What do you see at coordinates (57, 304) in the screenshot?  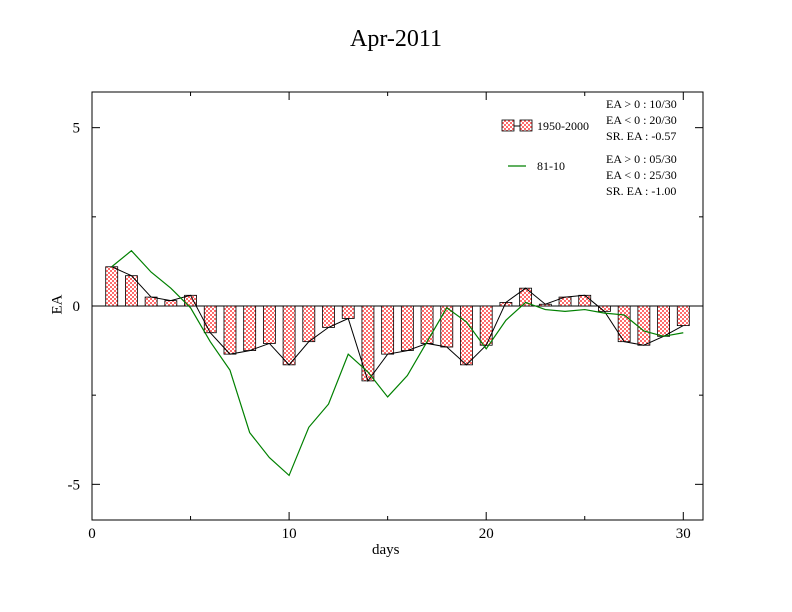 I see `y-axis-label: EA` at bounding box center [57, 304].